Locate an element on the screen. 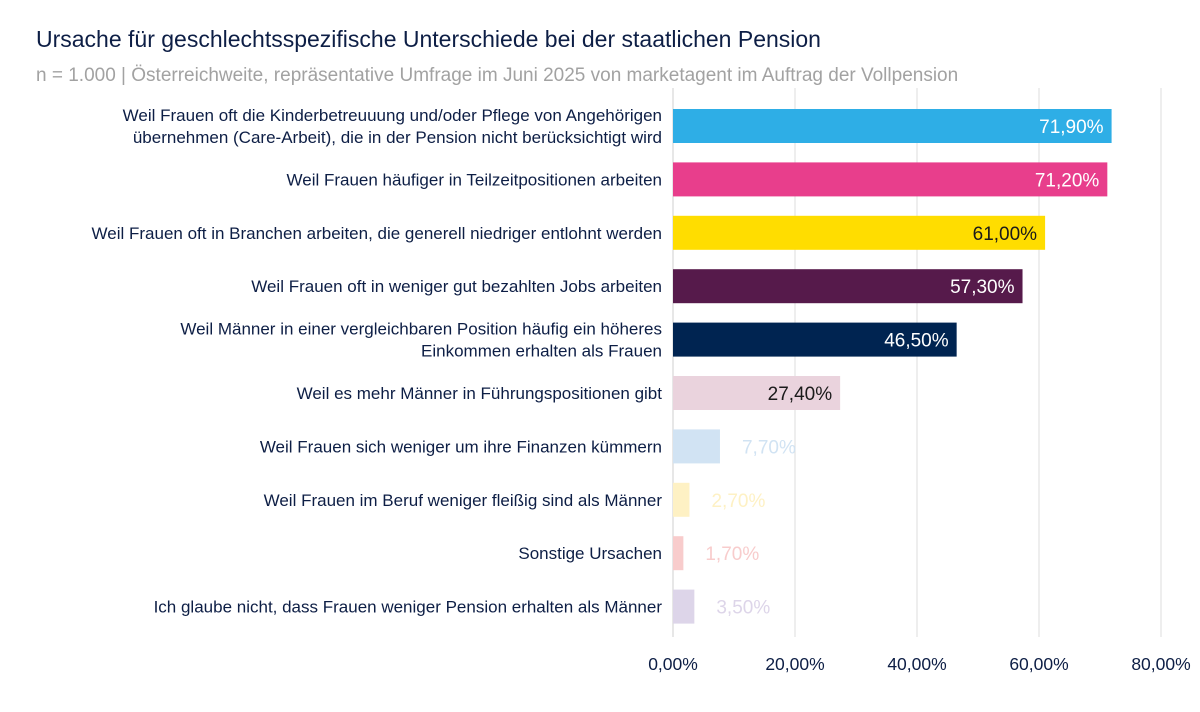 This screenshot has width=1200, height=712. value-label-2: 71,20% is located at coordinates (1067, 180).